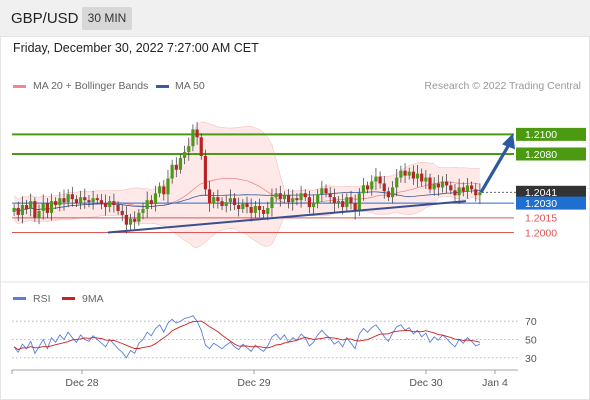 The image size is (590, 400). What do you see at coordinates (502, 86) in the screenshot?
I see `research-credit: Research © 2022 Trading Central` at bounding box center [502, 86].